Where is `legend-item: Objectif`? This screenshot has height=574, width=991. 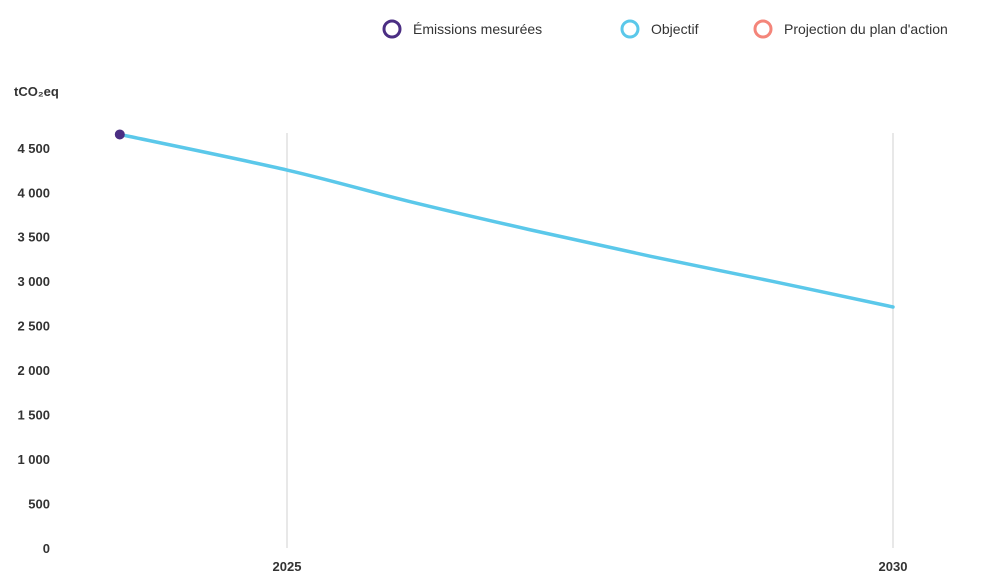 legend-item: Objectif is located at coordinates (659, 29).